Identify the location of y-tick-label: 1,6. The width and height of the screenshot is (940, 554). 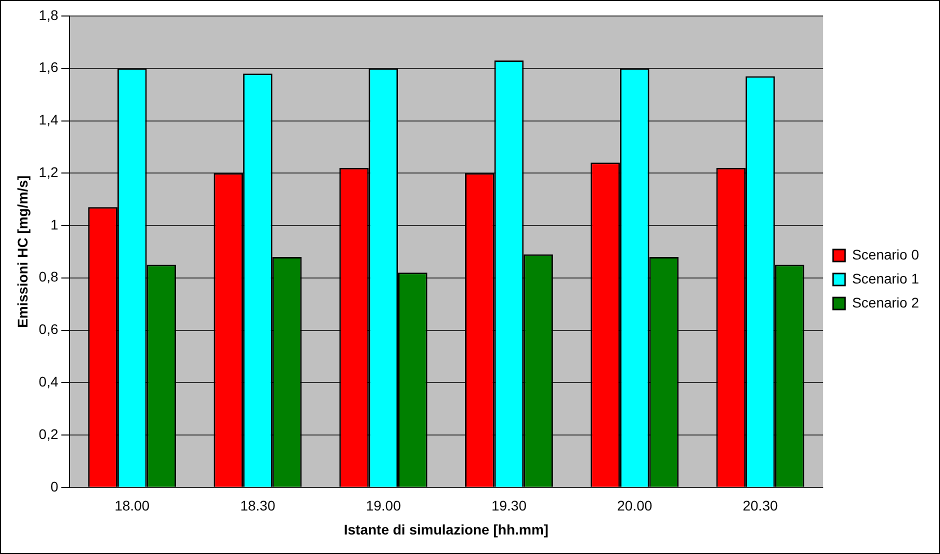
(48, 67).